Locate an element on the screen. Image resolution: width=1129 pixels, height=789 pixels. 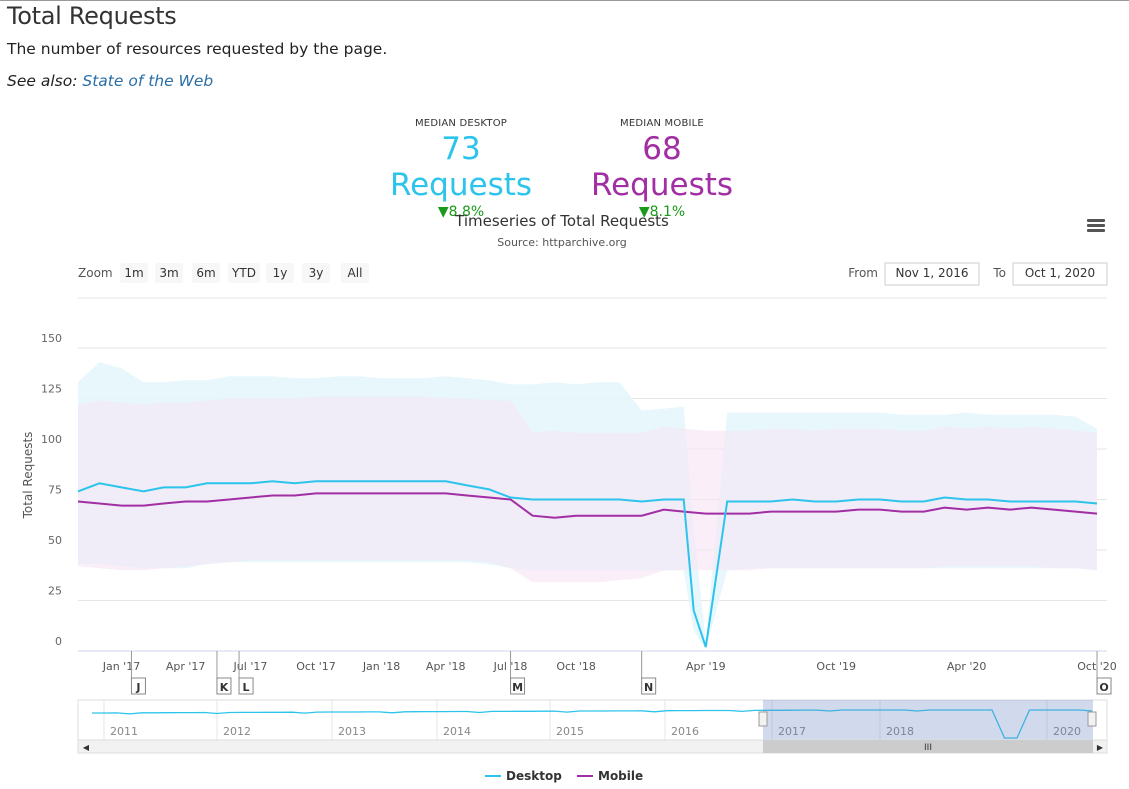
median-desktop-change-value: 8.8% is located at coordinates (466, 212).